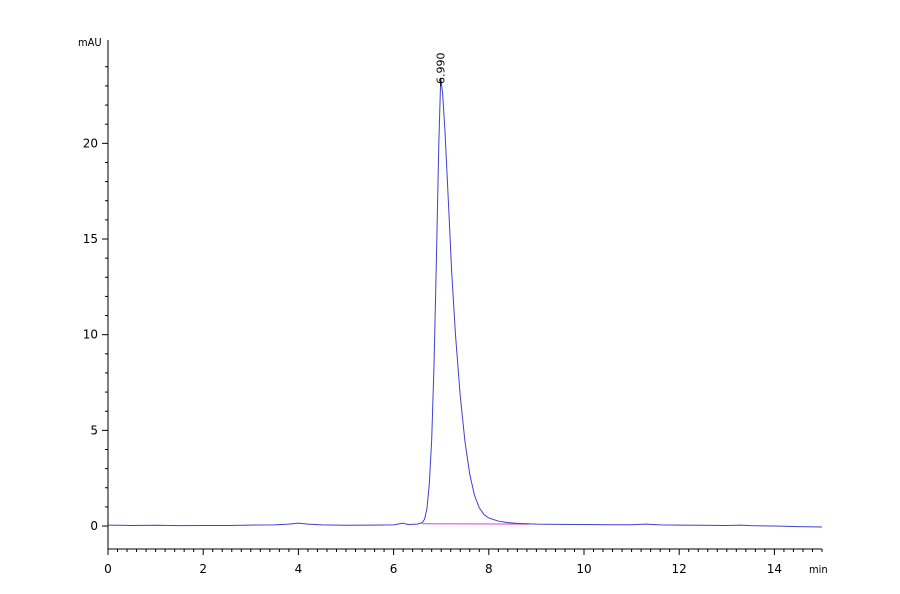  What do you see at coordinates (90, 335) in the screenshot?
I see `y-tick-label: 10` at bounding box center [90, 335].